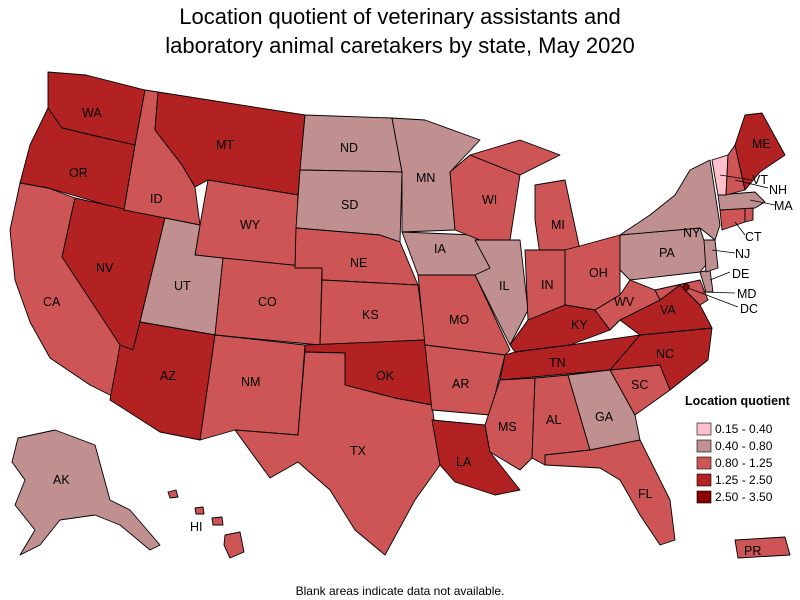 The width and height of the screenshot is (800, 600). What do you see at coordinates (741, 201) in the screenshot?
I see `state-MA` at bounding box center [741, 201].